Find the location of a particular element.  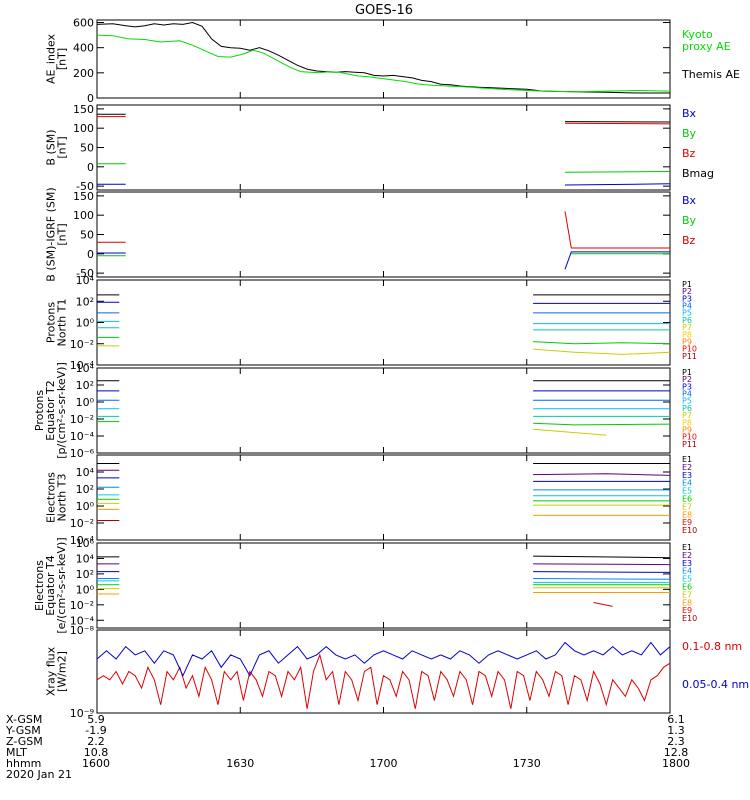

legend-entry: P1 is located at coordinates (687, 284).